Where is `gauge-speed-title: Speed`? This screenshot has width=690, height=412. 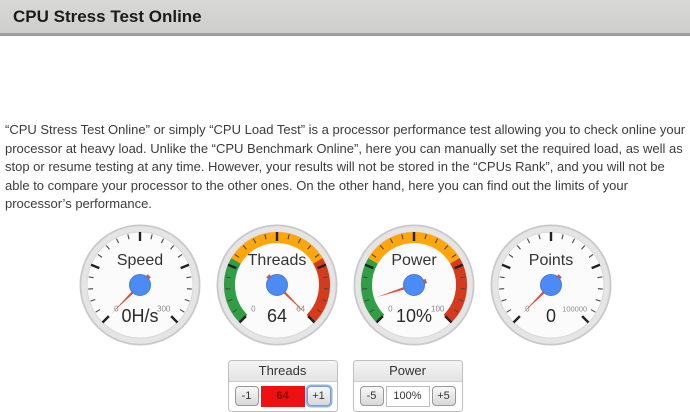
gauge-speed-title: Speed is located at coordinates (139, 260).